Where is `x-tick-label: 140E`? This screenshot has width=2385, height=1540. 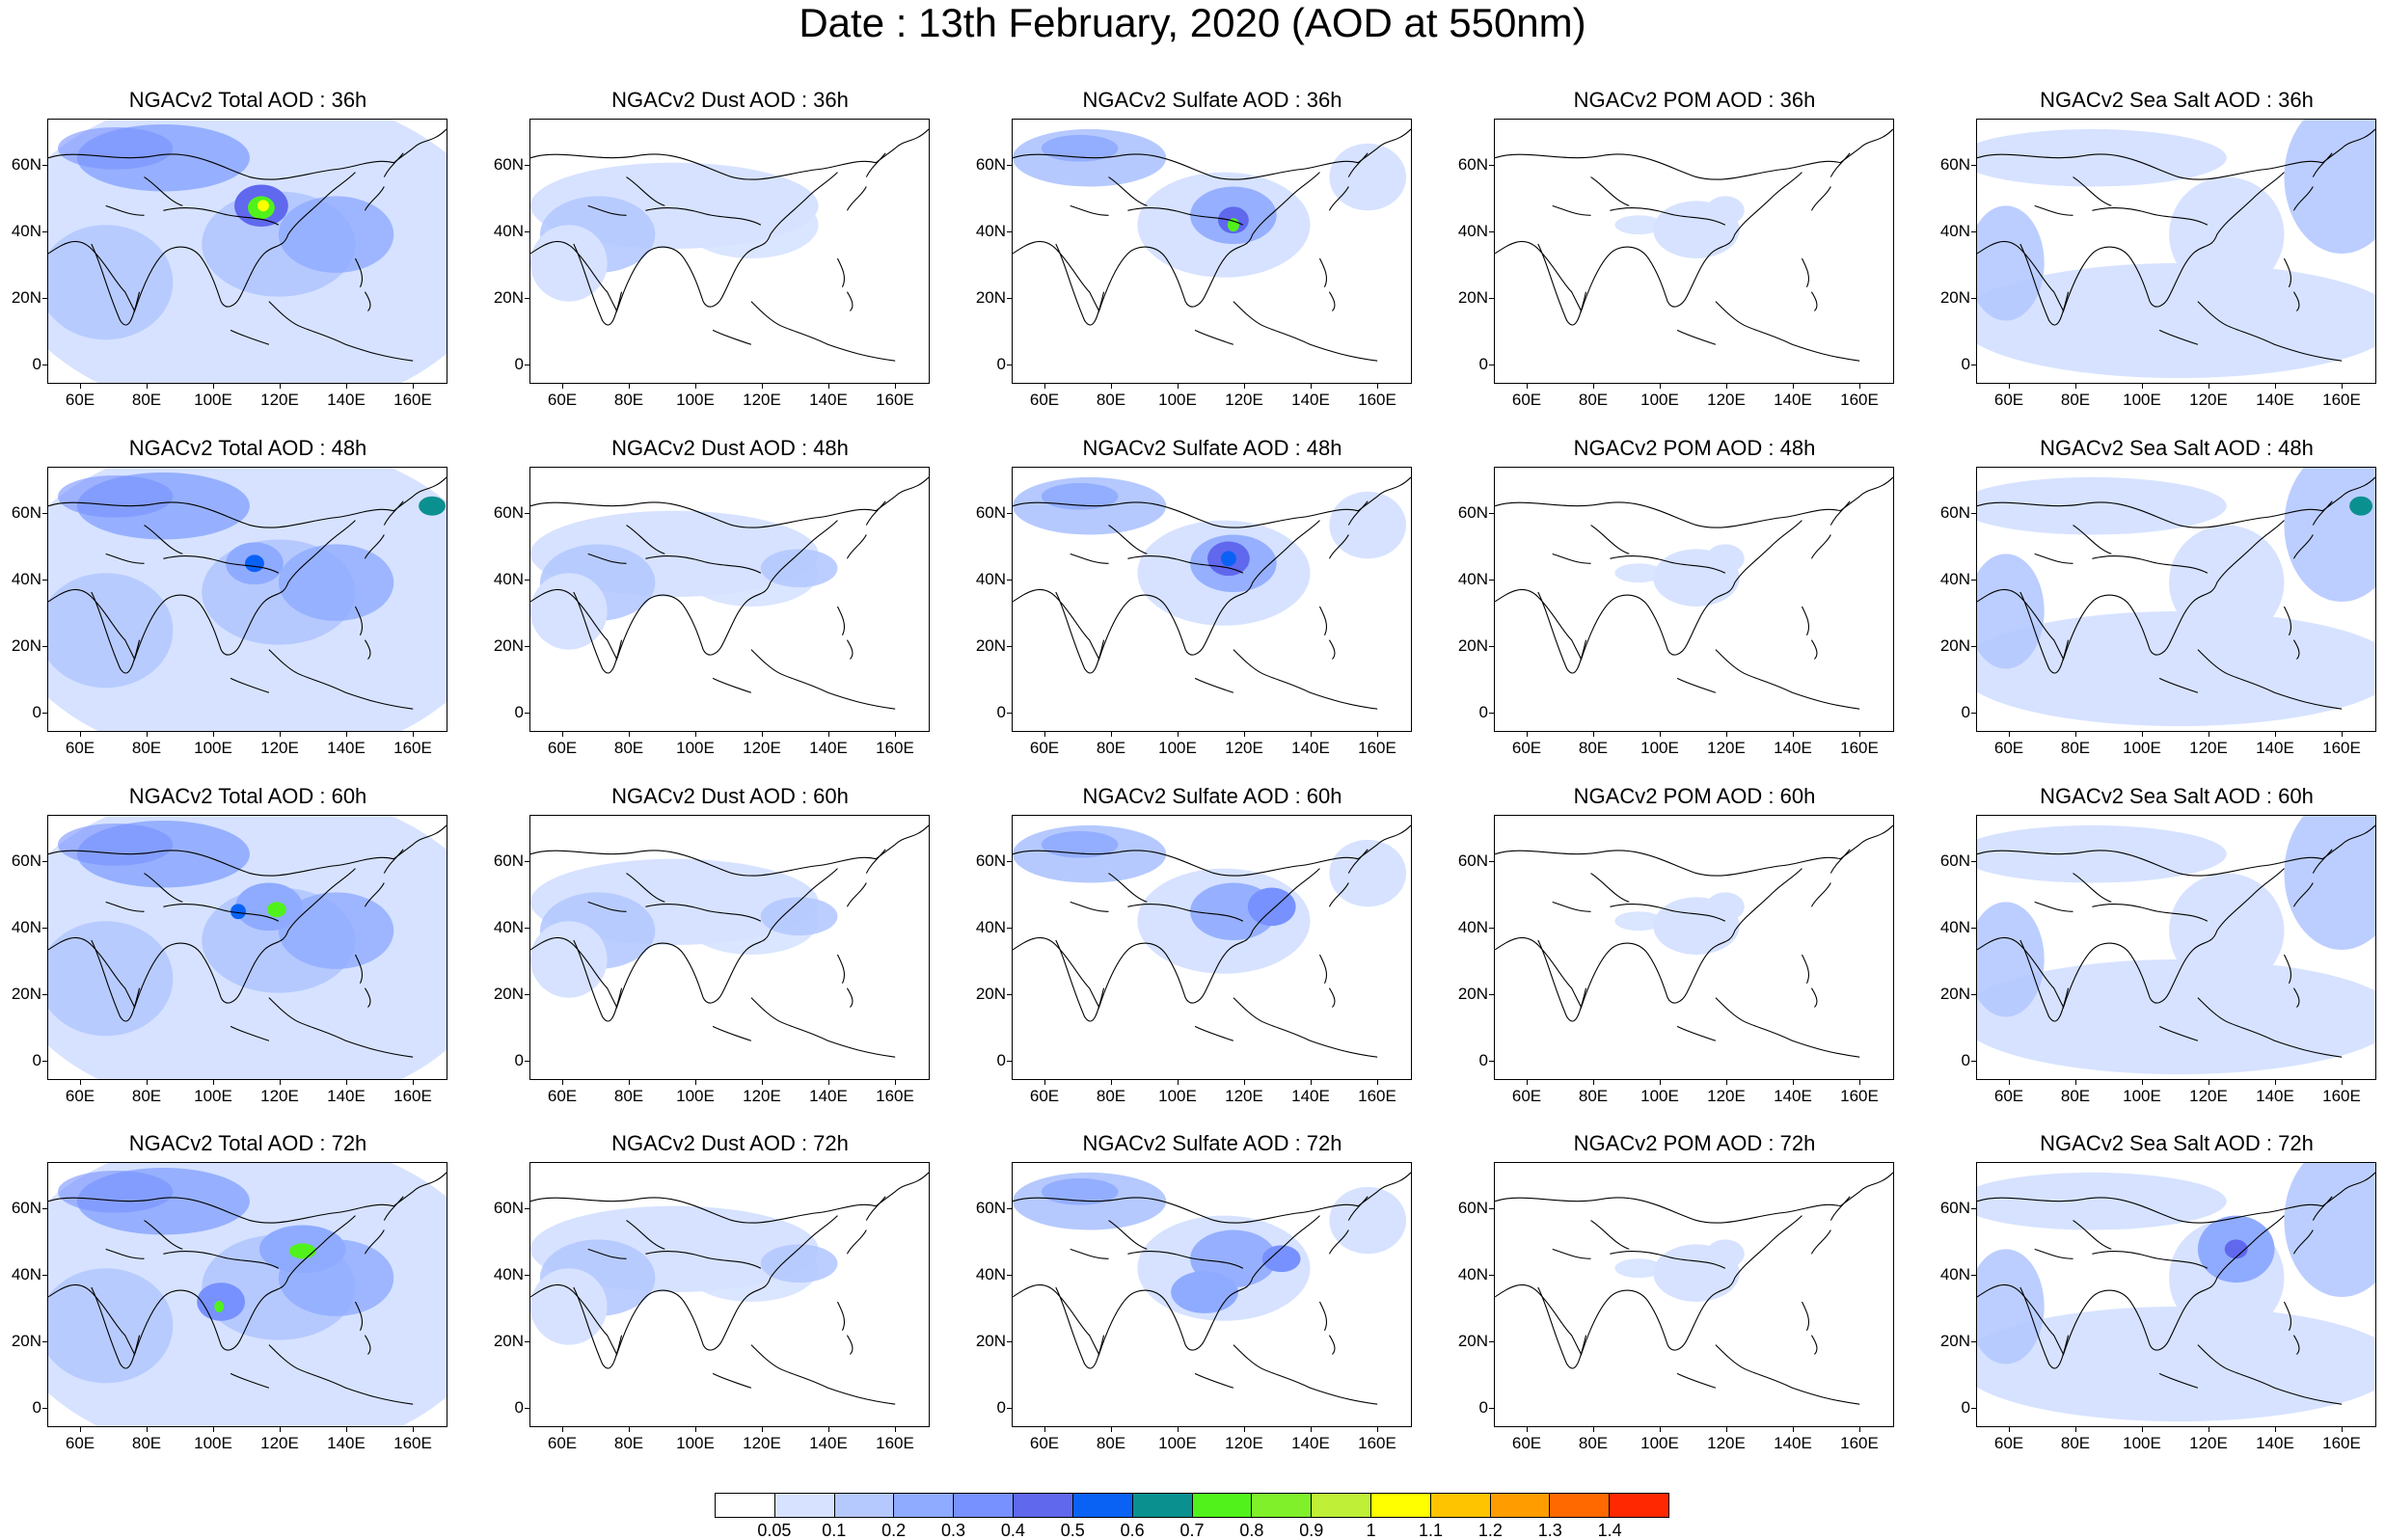
x-tick-label: 140E is located at coordinates (2275, 1096).